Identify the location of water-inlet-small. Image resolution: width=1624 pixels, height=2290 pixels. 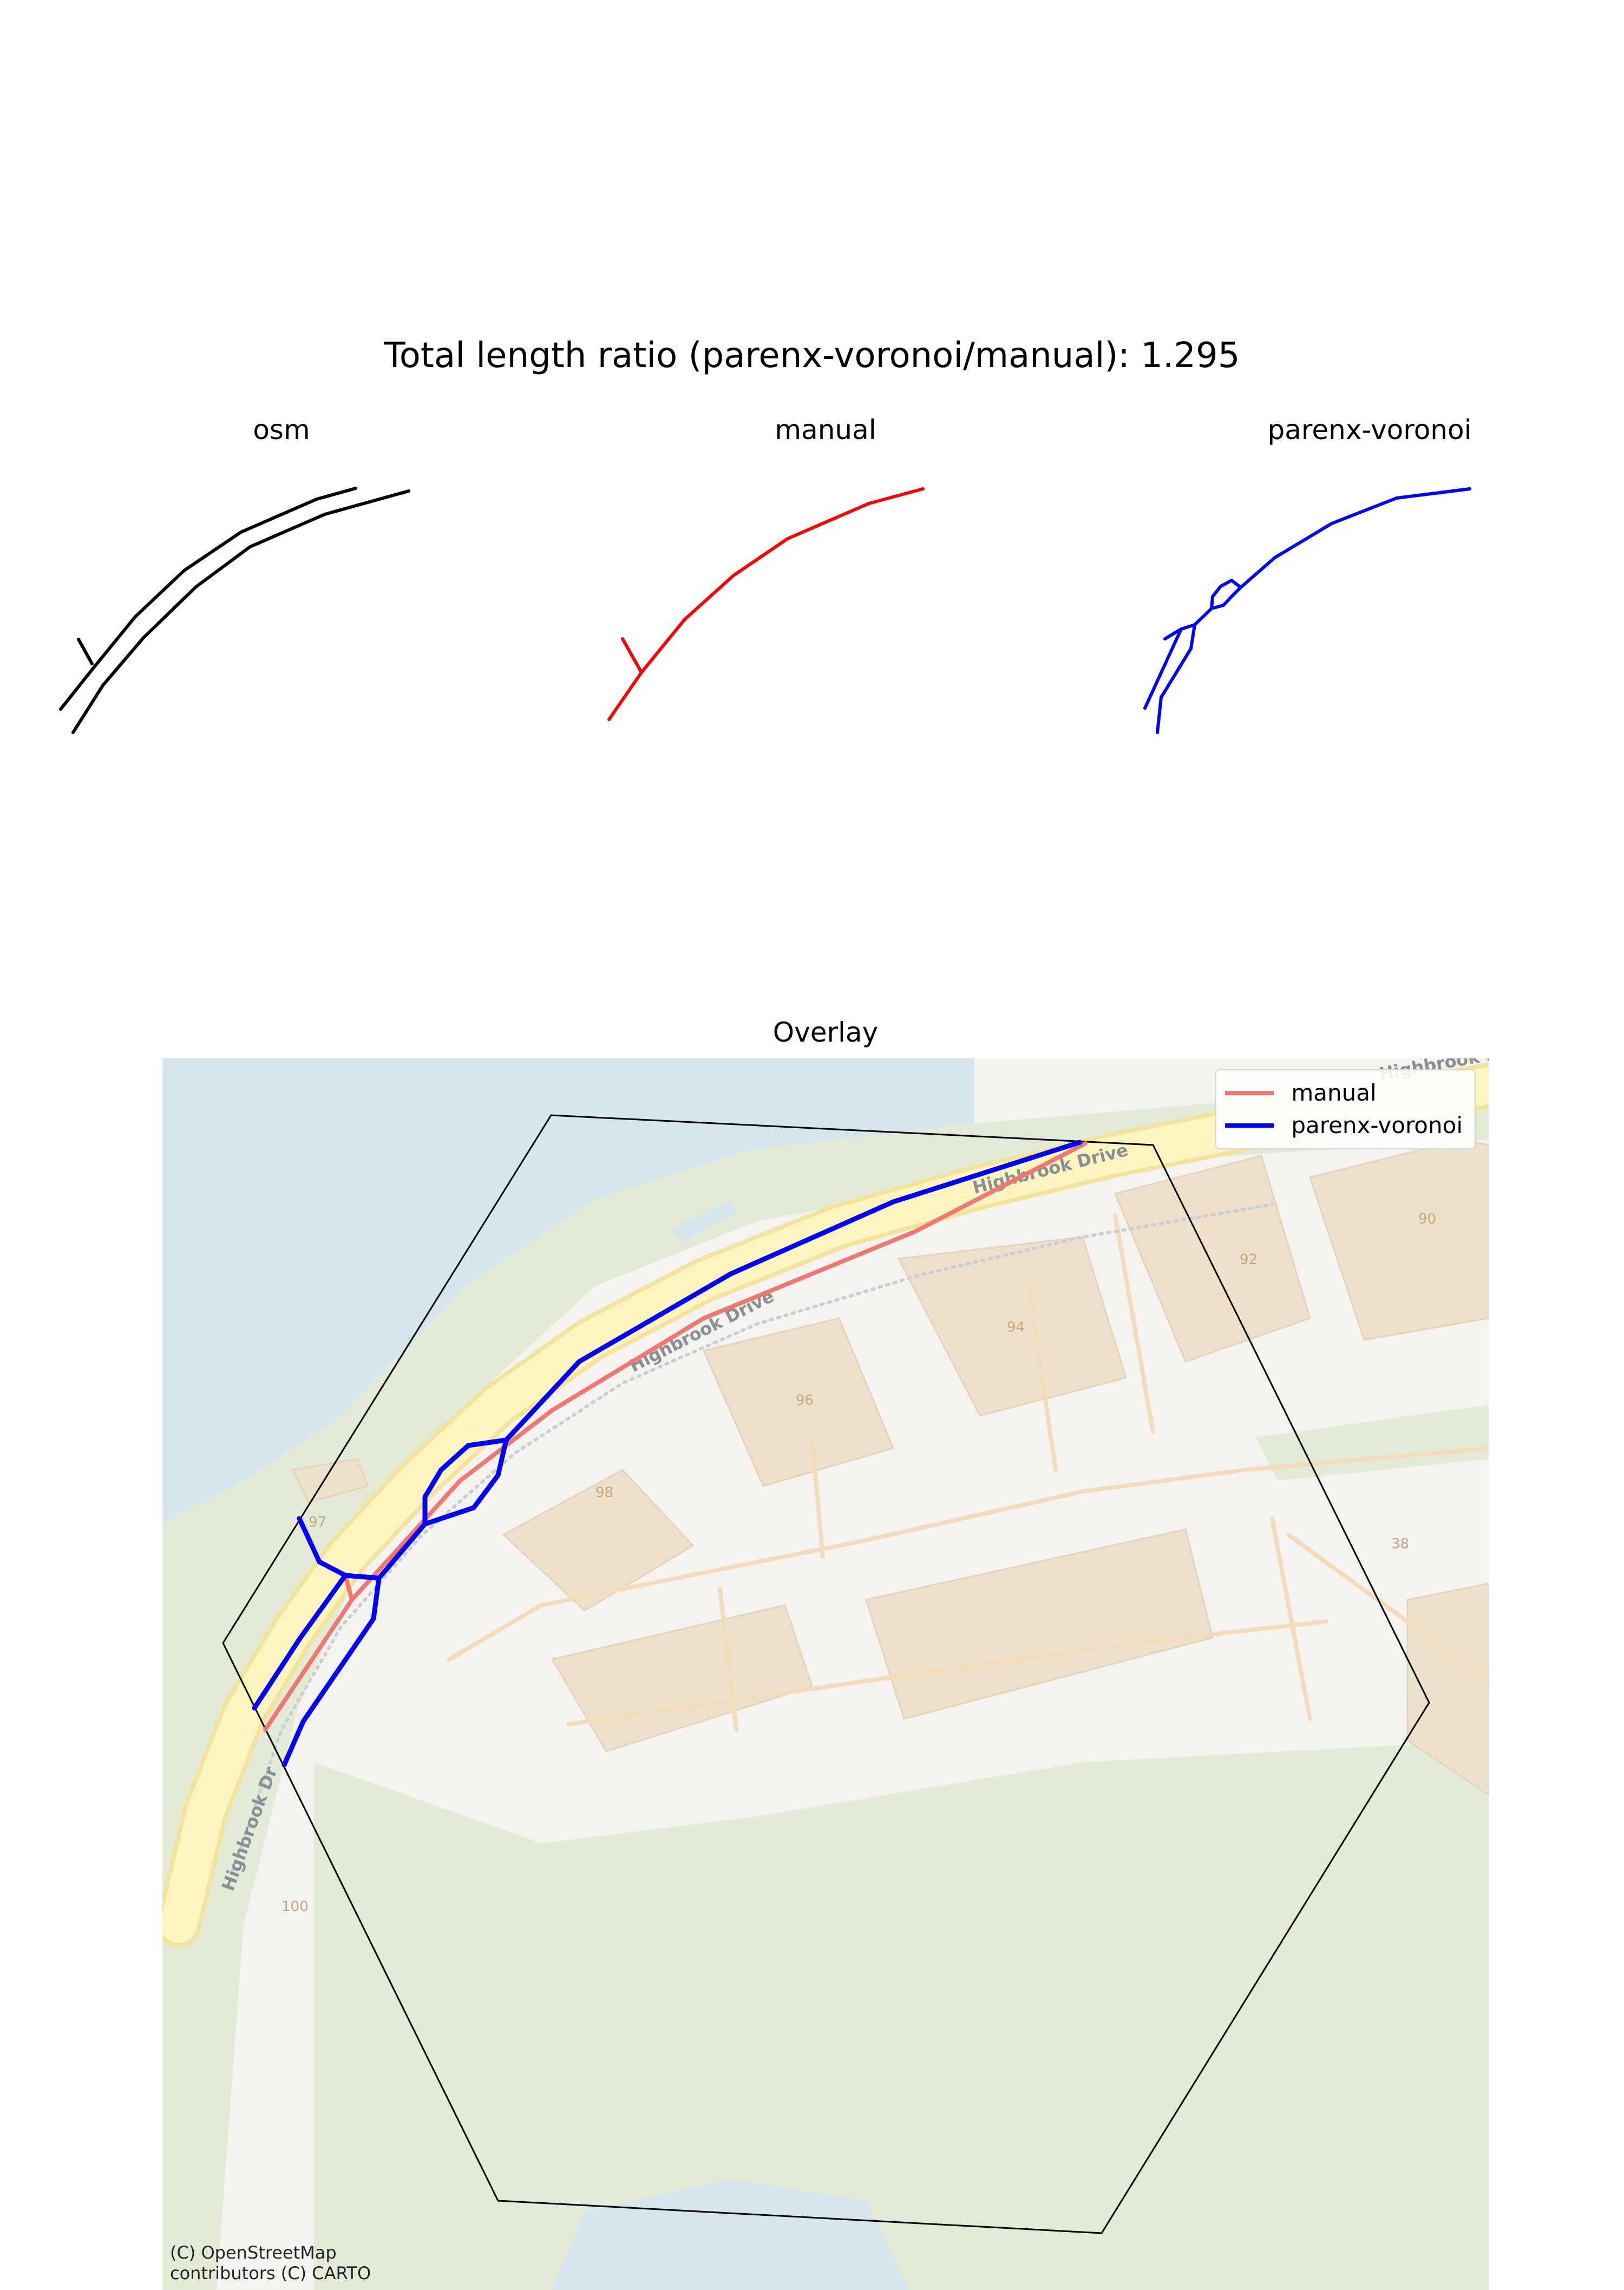
(703, 1220).